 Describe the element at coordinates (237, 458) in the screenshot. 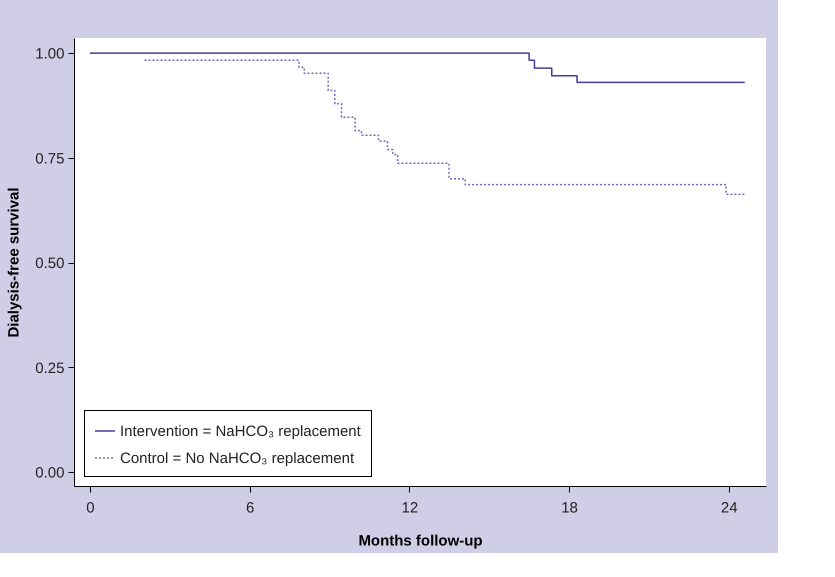

I see `legend-label: Control = No NaHCO₃ replacement` at that location.